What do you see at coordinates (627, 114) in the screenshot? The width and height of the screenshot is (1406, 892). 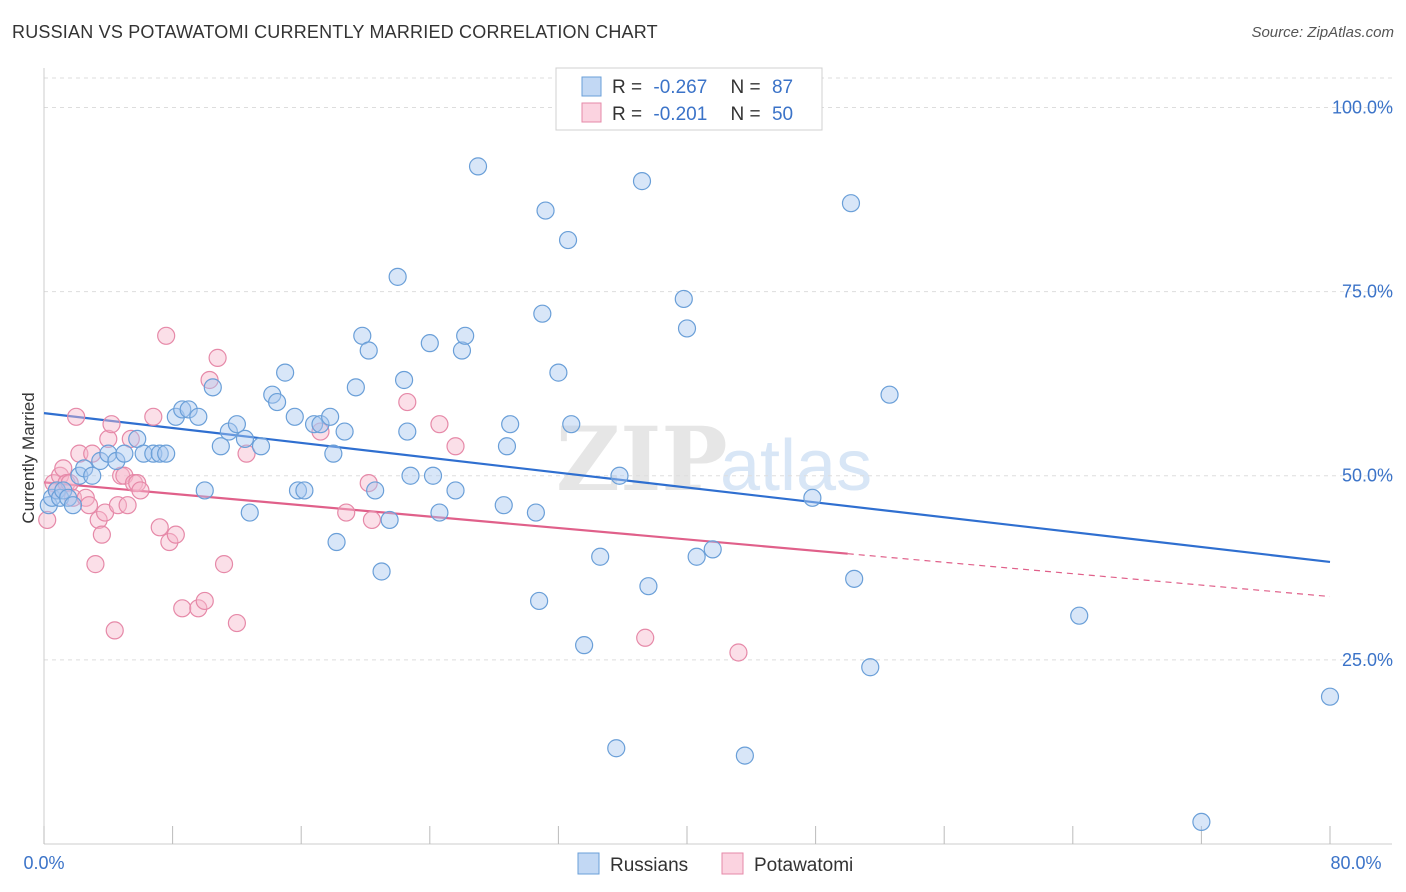 I see `legend-r-label-potawatomi: R =` at bounding box center [627, 114].